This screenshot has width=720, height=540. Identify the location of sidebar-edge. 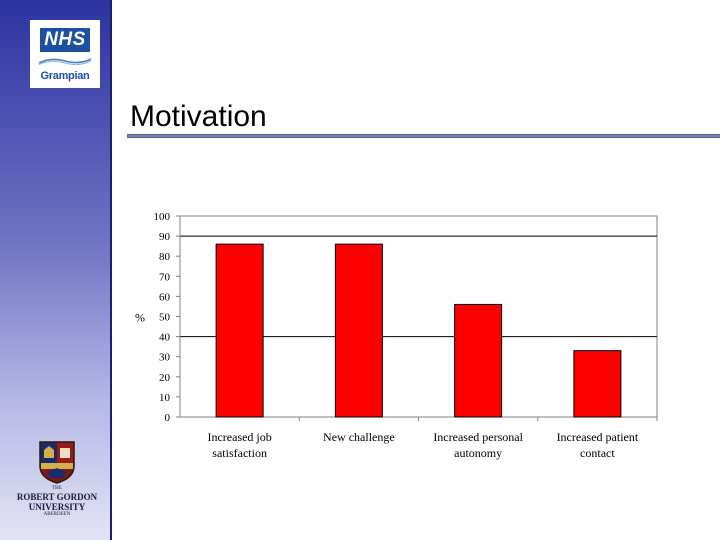
(111, 270).